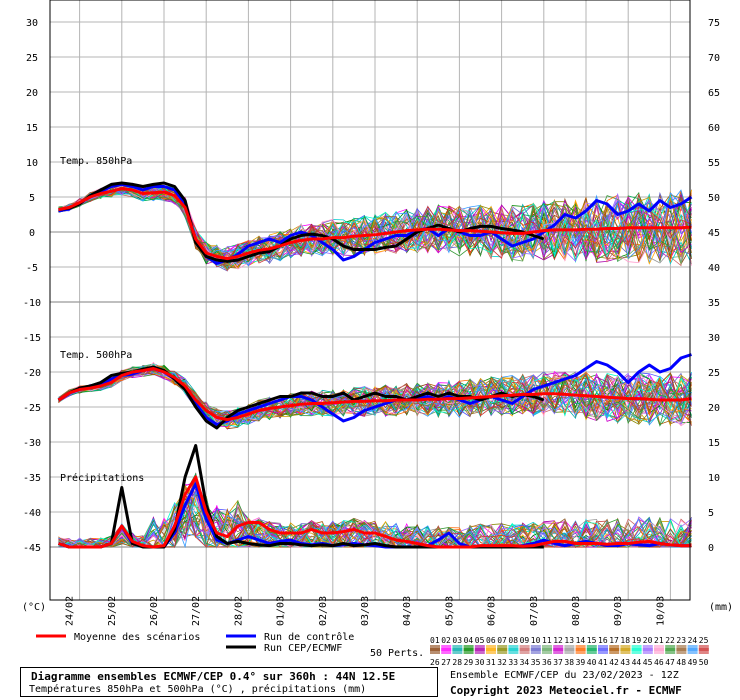 Image resolution: width=740 pixels, height=700 pixels. Describe the element at coordinates (525, 640) in the screenshot. I see `pert-id-09: 09` at that location.